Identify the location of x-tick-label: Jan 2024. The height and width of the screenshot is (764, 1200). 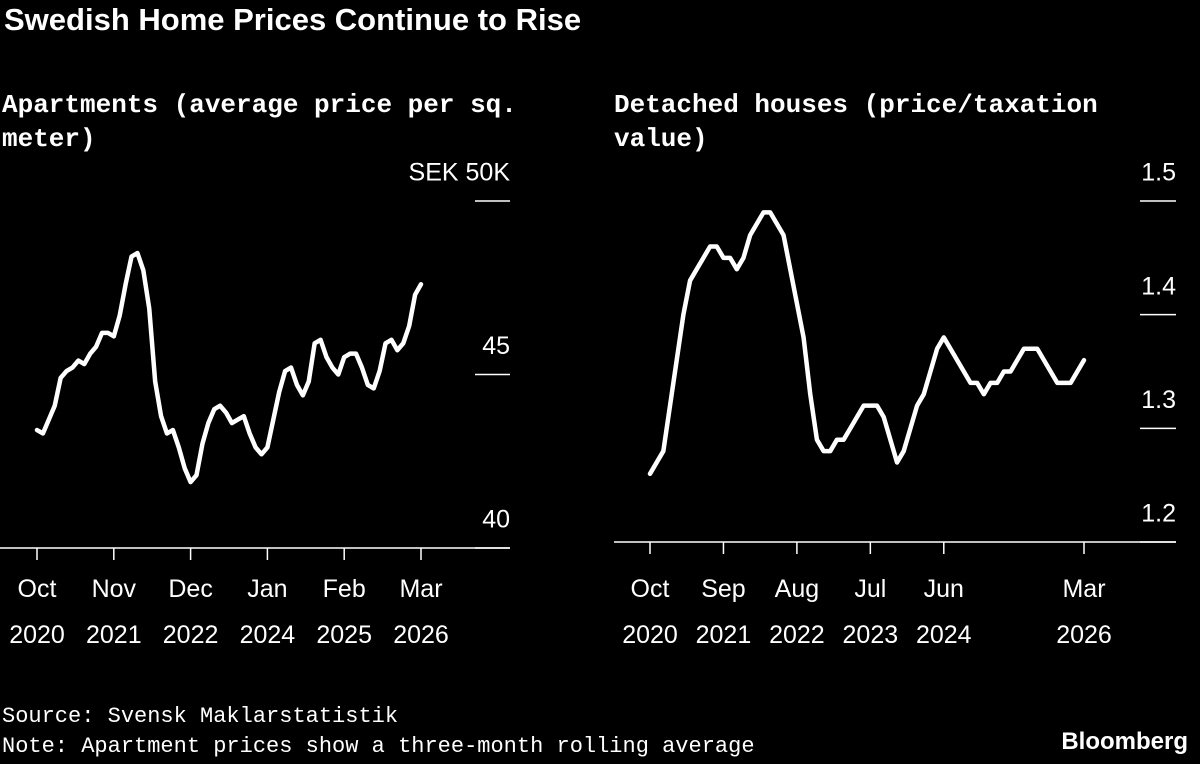
(267, 612).